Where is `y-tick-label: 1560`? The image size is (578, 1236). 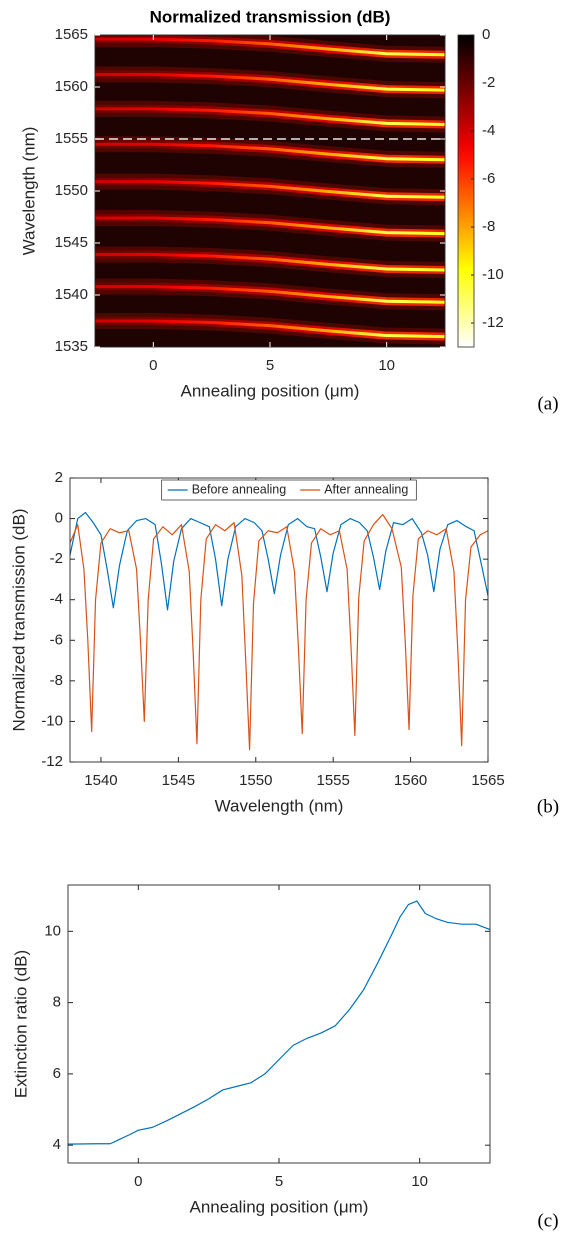 y-tick-label: 1560 is located at coordinates (71, 86).